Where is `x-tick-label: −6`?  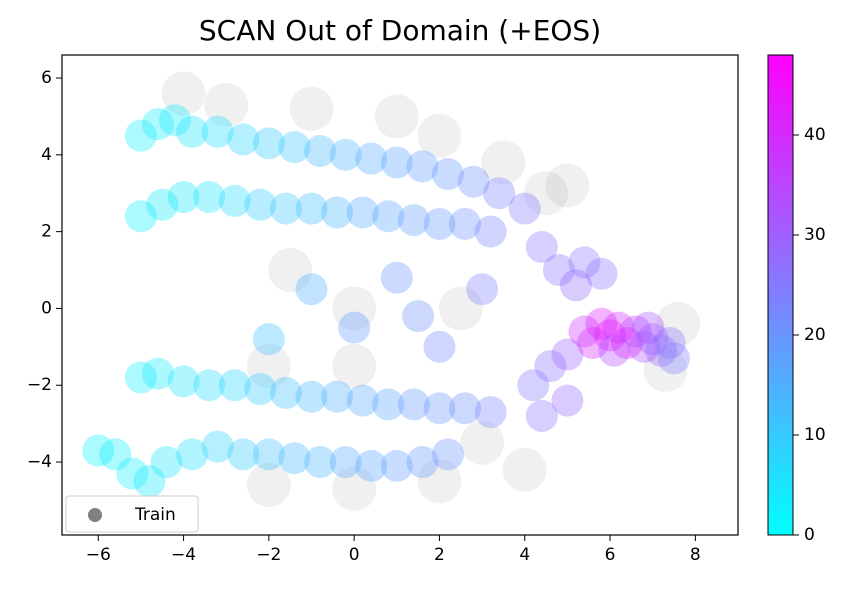 x-tick-label: −6 is located at coordinates (98, 555).